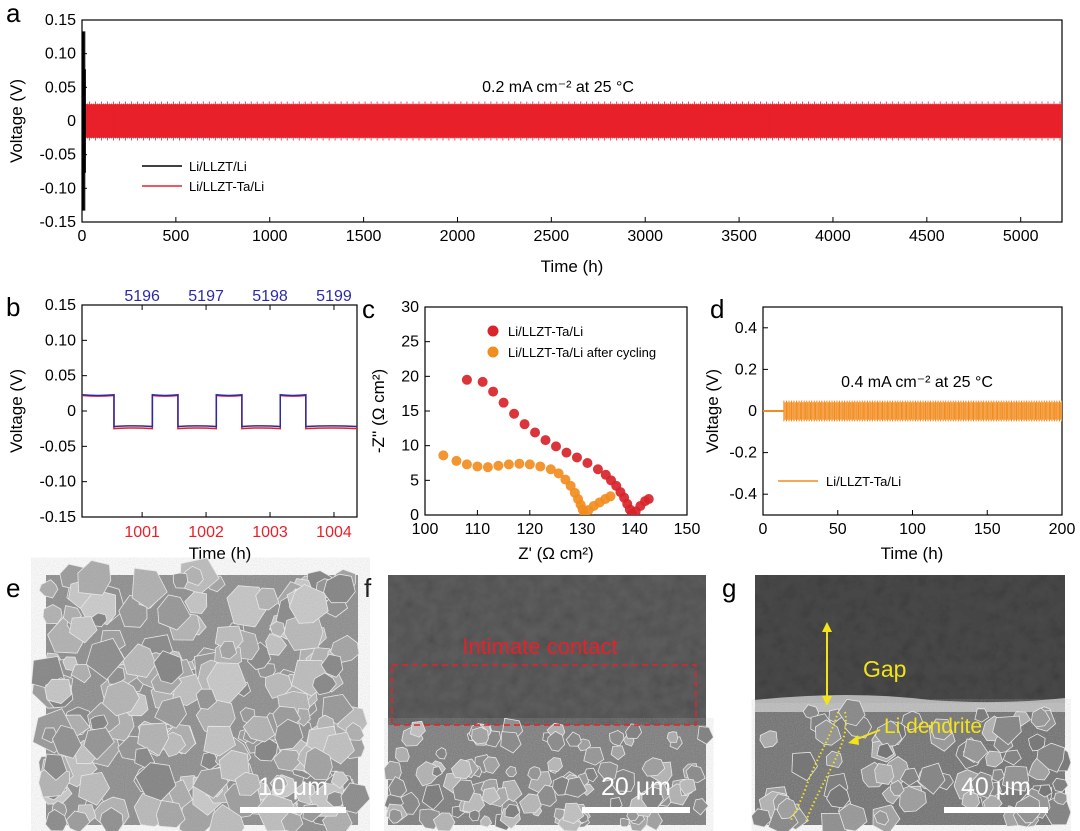 Image resolution: width=1080 pixels, height=831 pixels. Describe the element at coordinates (582, 352) in the screenshot. I see `legend-entry: Li/LLZT-Ta/Li after cycling` at that location.